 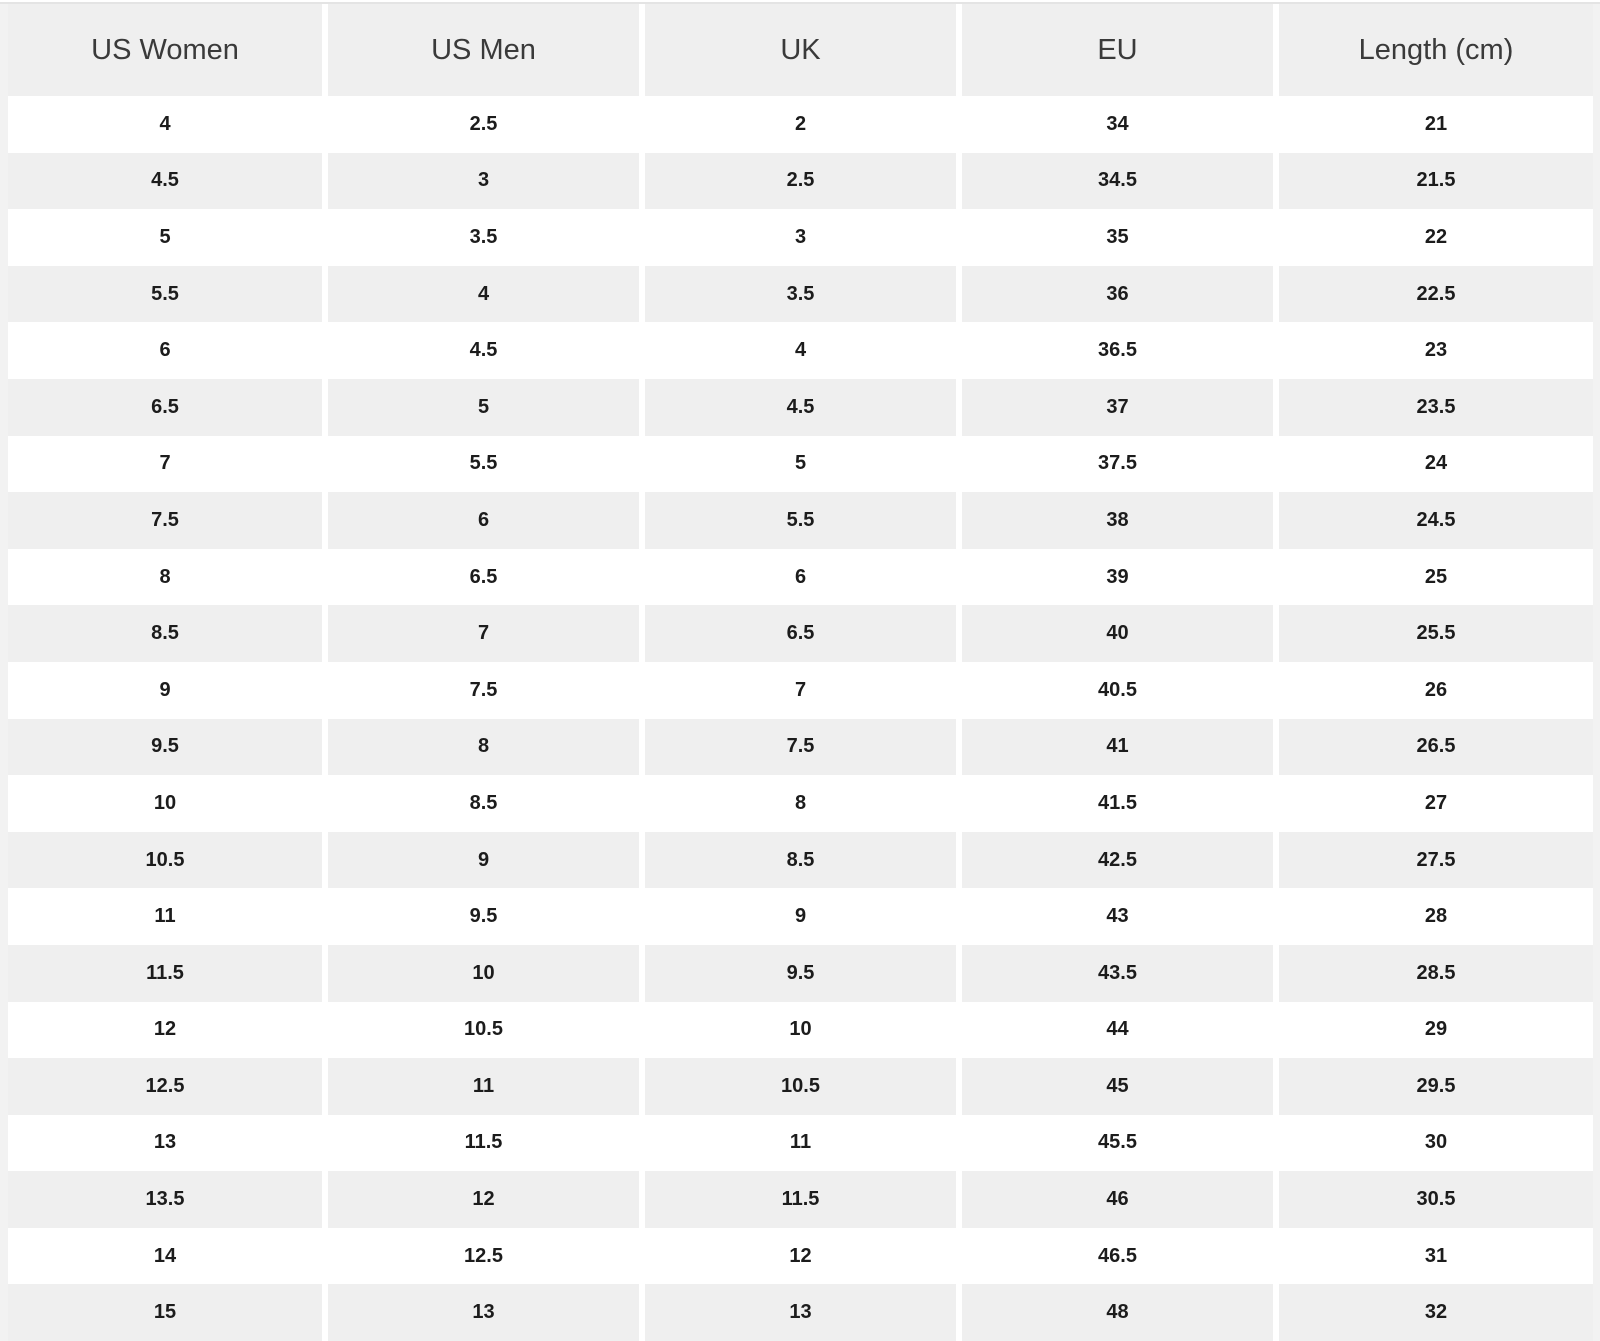 What do you see at coordinates (800, 747) in the screenshot?
I see `table-row: 9.5 8 7.5 41 26.5` at bounding box center [800, 747].